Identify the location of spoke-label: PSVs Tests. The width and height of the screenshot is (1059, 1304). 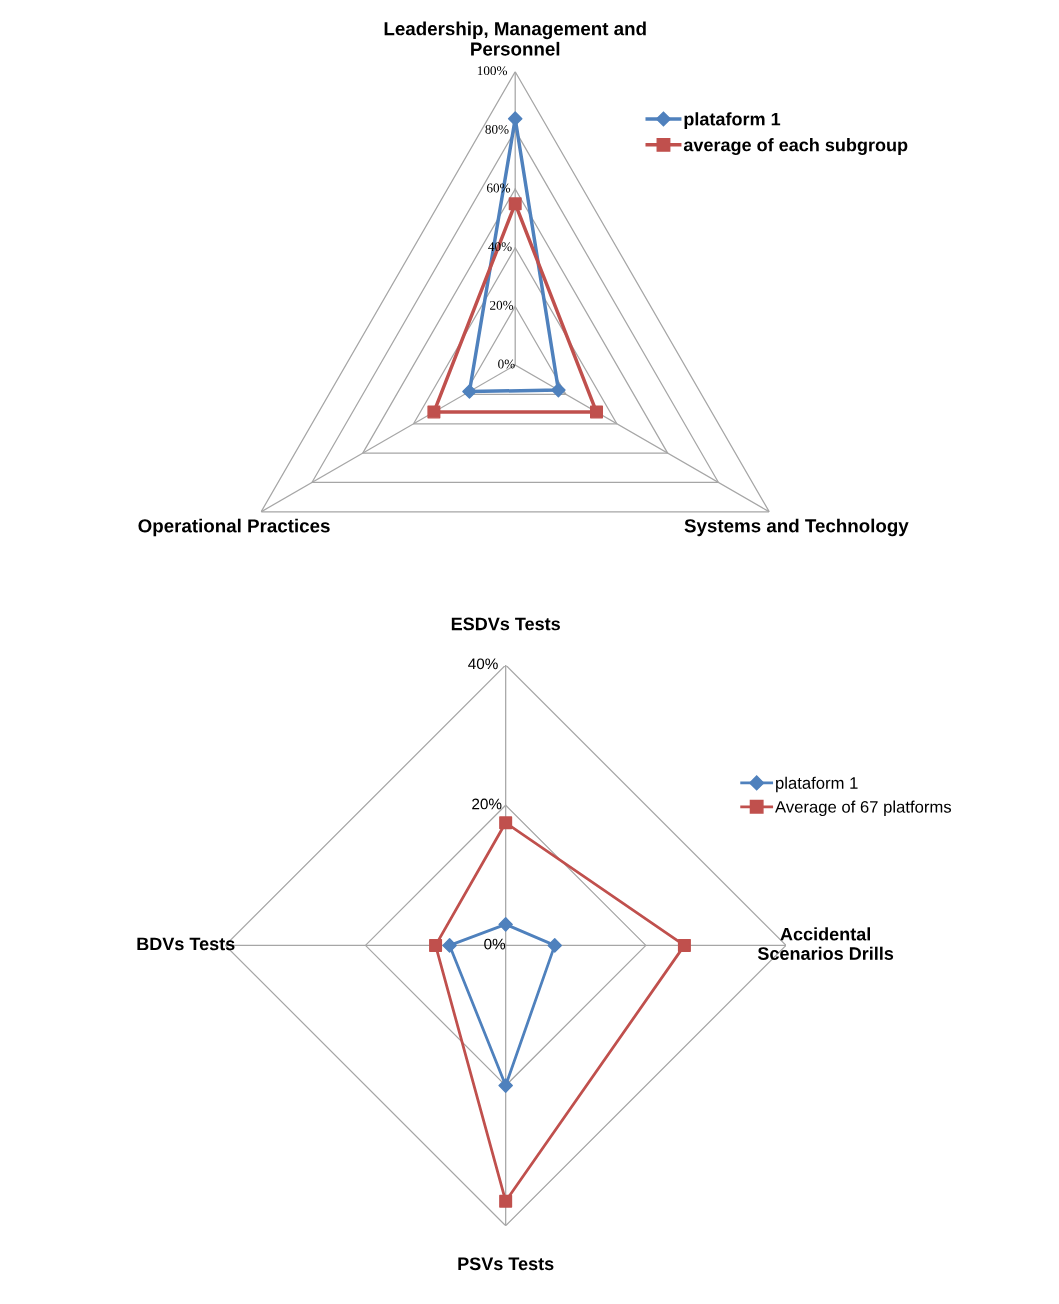
(506, 1264).